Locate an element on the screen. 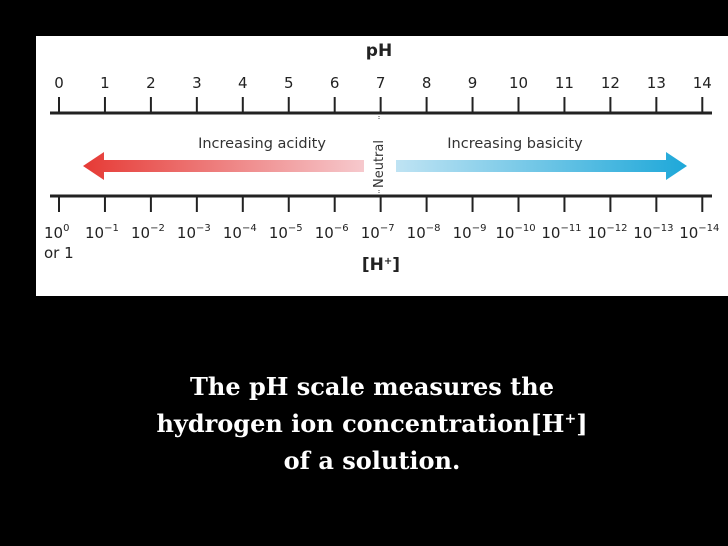  ph-tick-label: 0 is located at coordinates (59, 83).